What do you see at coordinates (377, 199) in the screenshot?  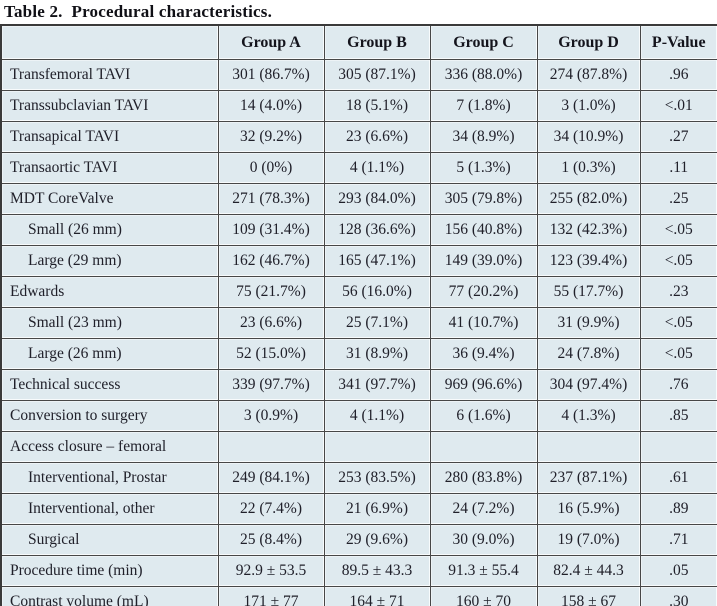 I see `data-cell: 293 (84.0%)` at bounding box center [377, 199].